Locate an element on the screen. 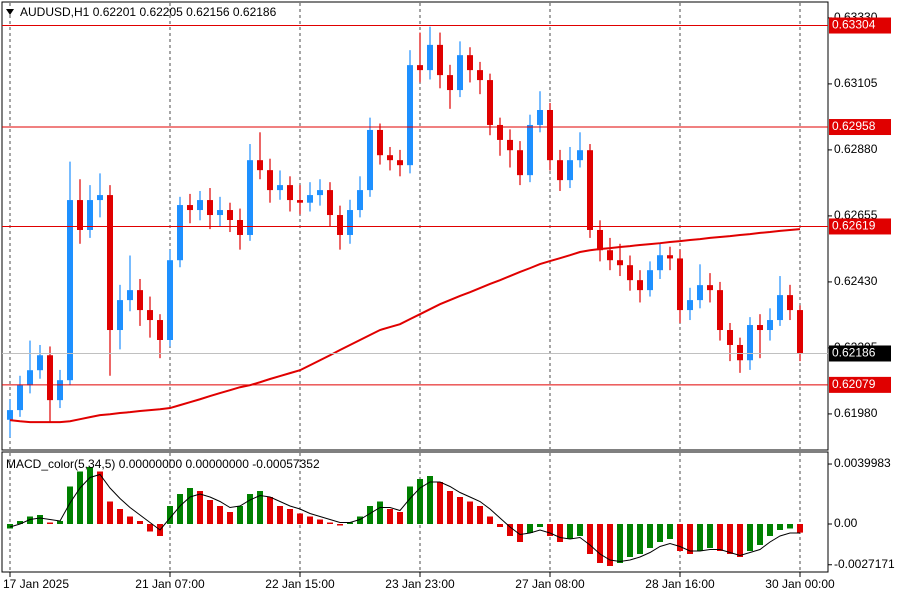  level-tag is located at coordinates (860, 127).